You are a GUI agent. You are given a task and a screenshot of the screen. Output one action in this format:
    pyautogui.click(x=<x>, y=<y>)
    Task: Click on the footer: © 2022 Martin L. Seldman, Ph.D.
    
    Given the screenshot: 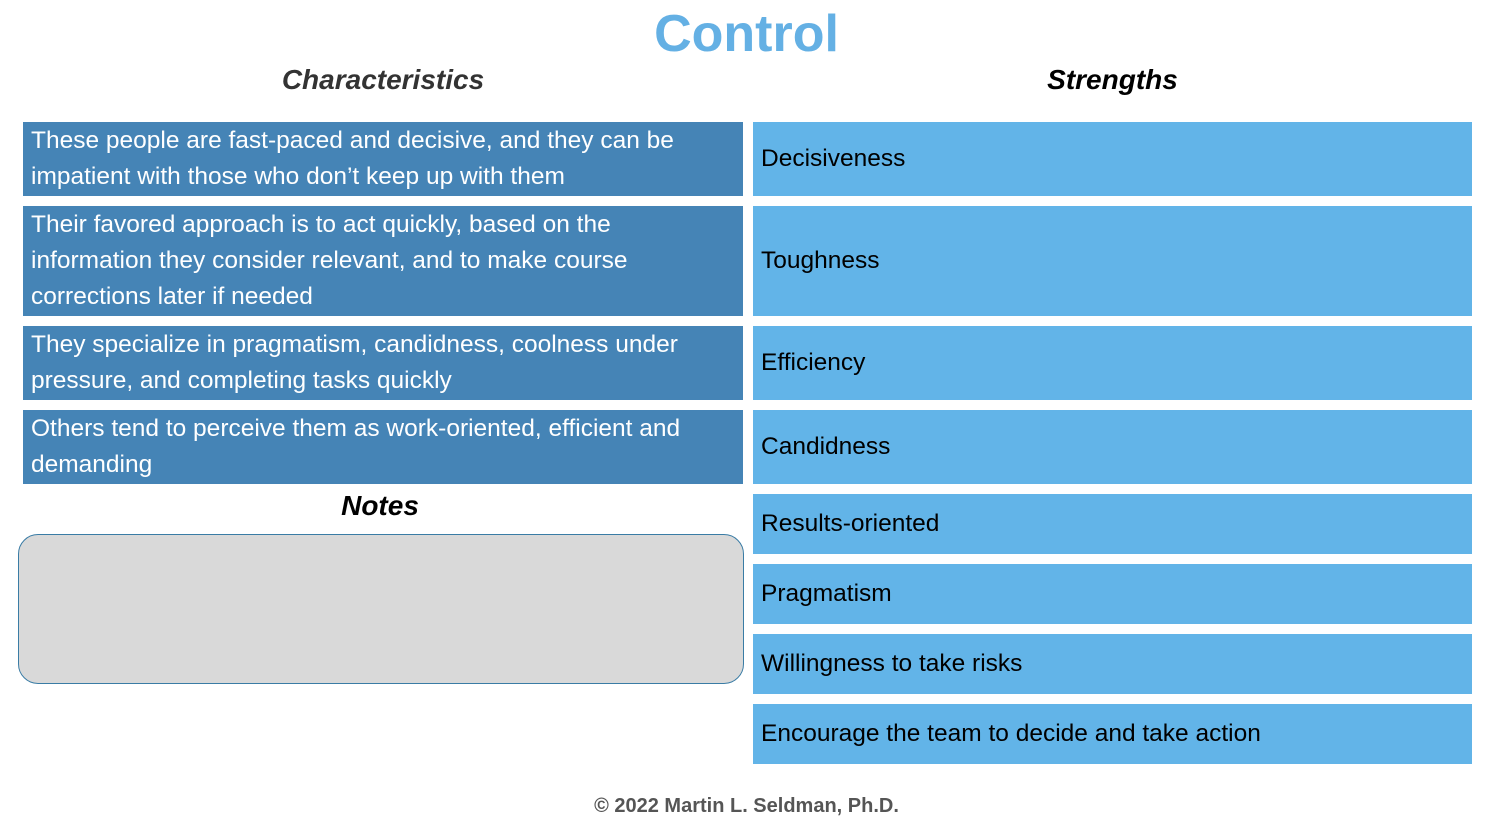 What is the action you would take?
    pyautogui.click(x=746, y=806)
    